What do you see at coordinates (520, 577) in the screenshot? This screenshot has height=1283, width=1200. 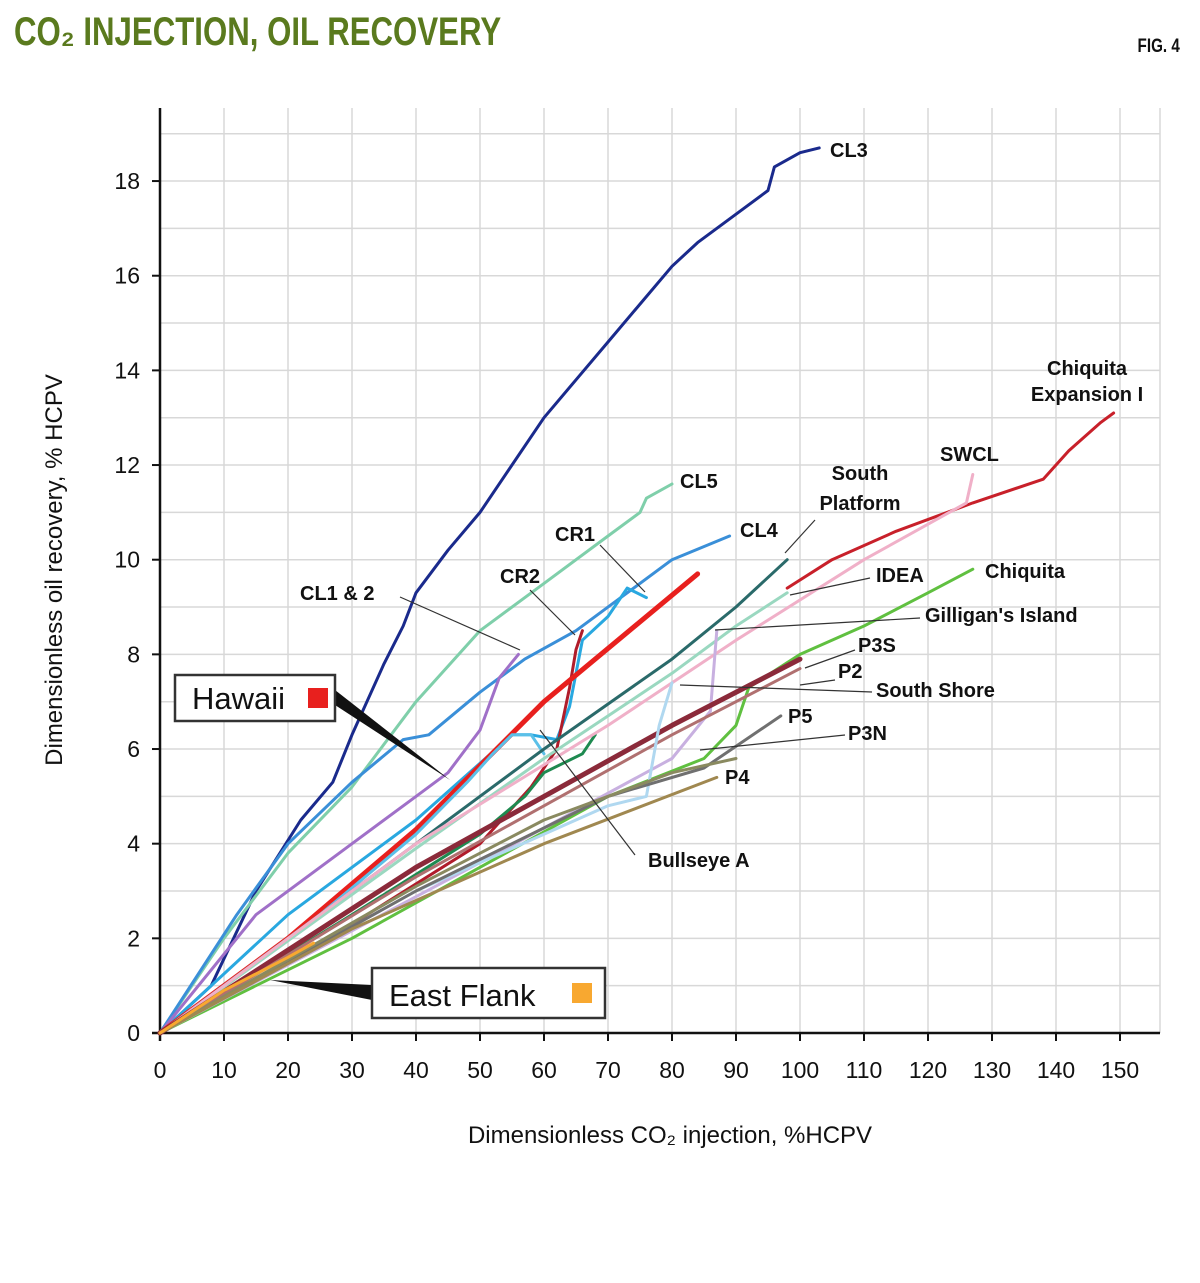 I see `series-label: CR2` at bounding box center [520, 577].